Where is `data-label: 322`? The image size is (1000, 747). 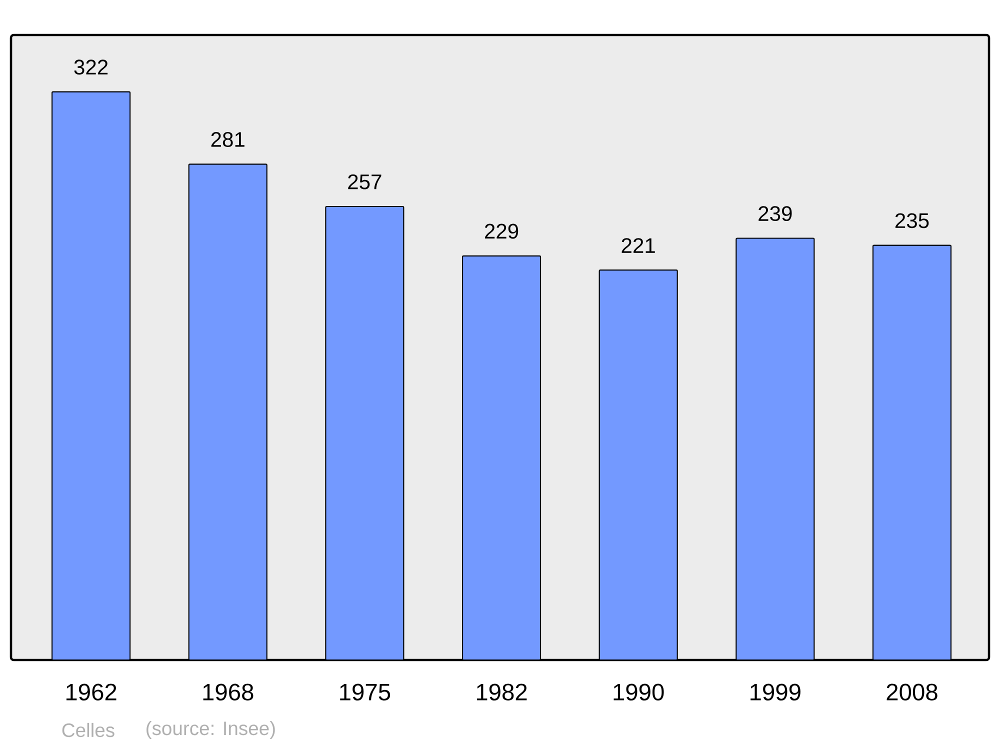 data-label: 322 is located at coordinates (91, 67).